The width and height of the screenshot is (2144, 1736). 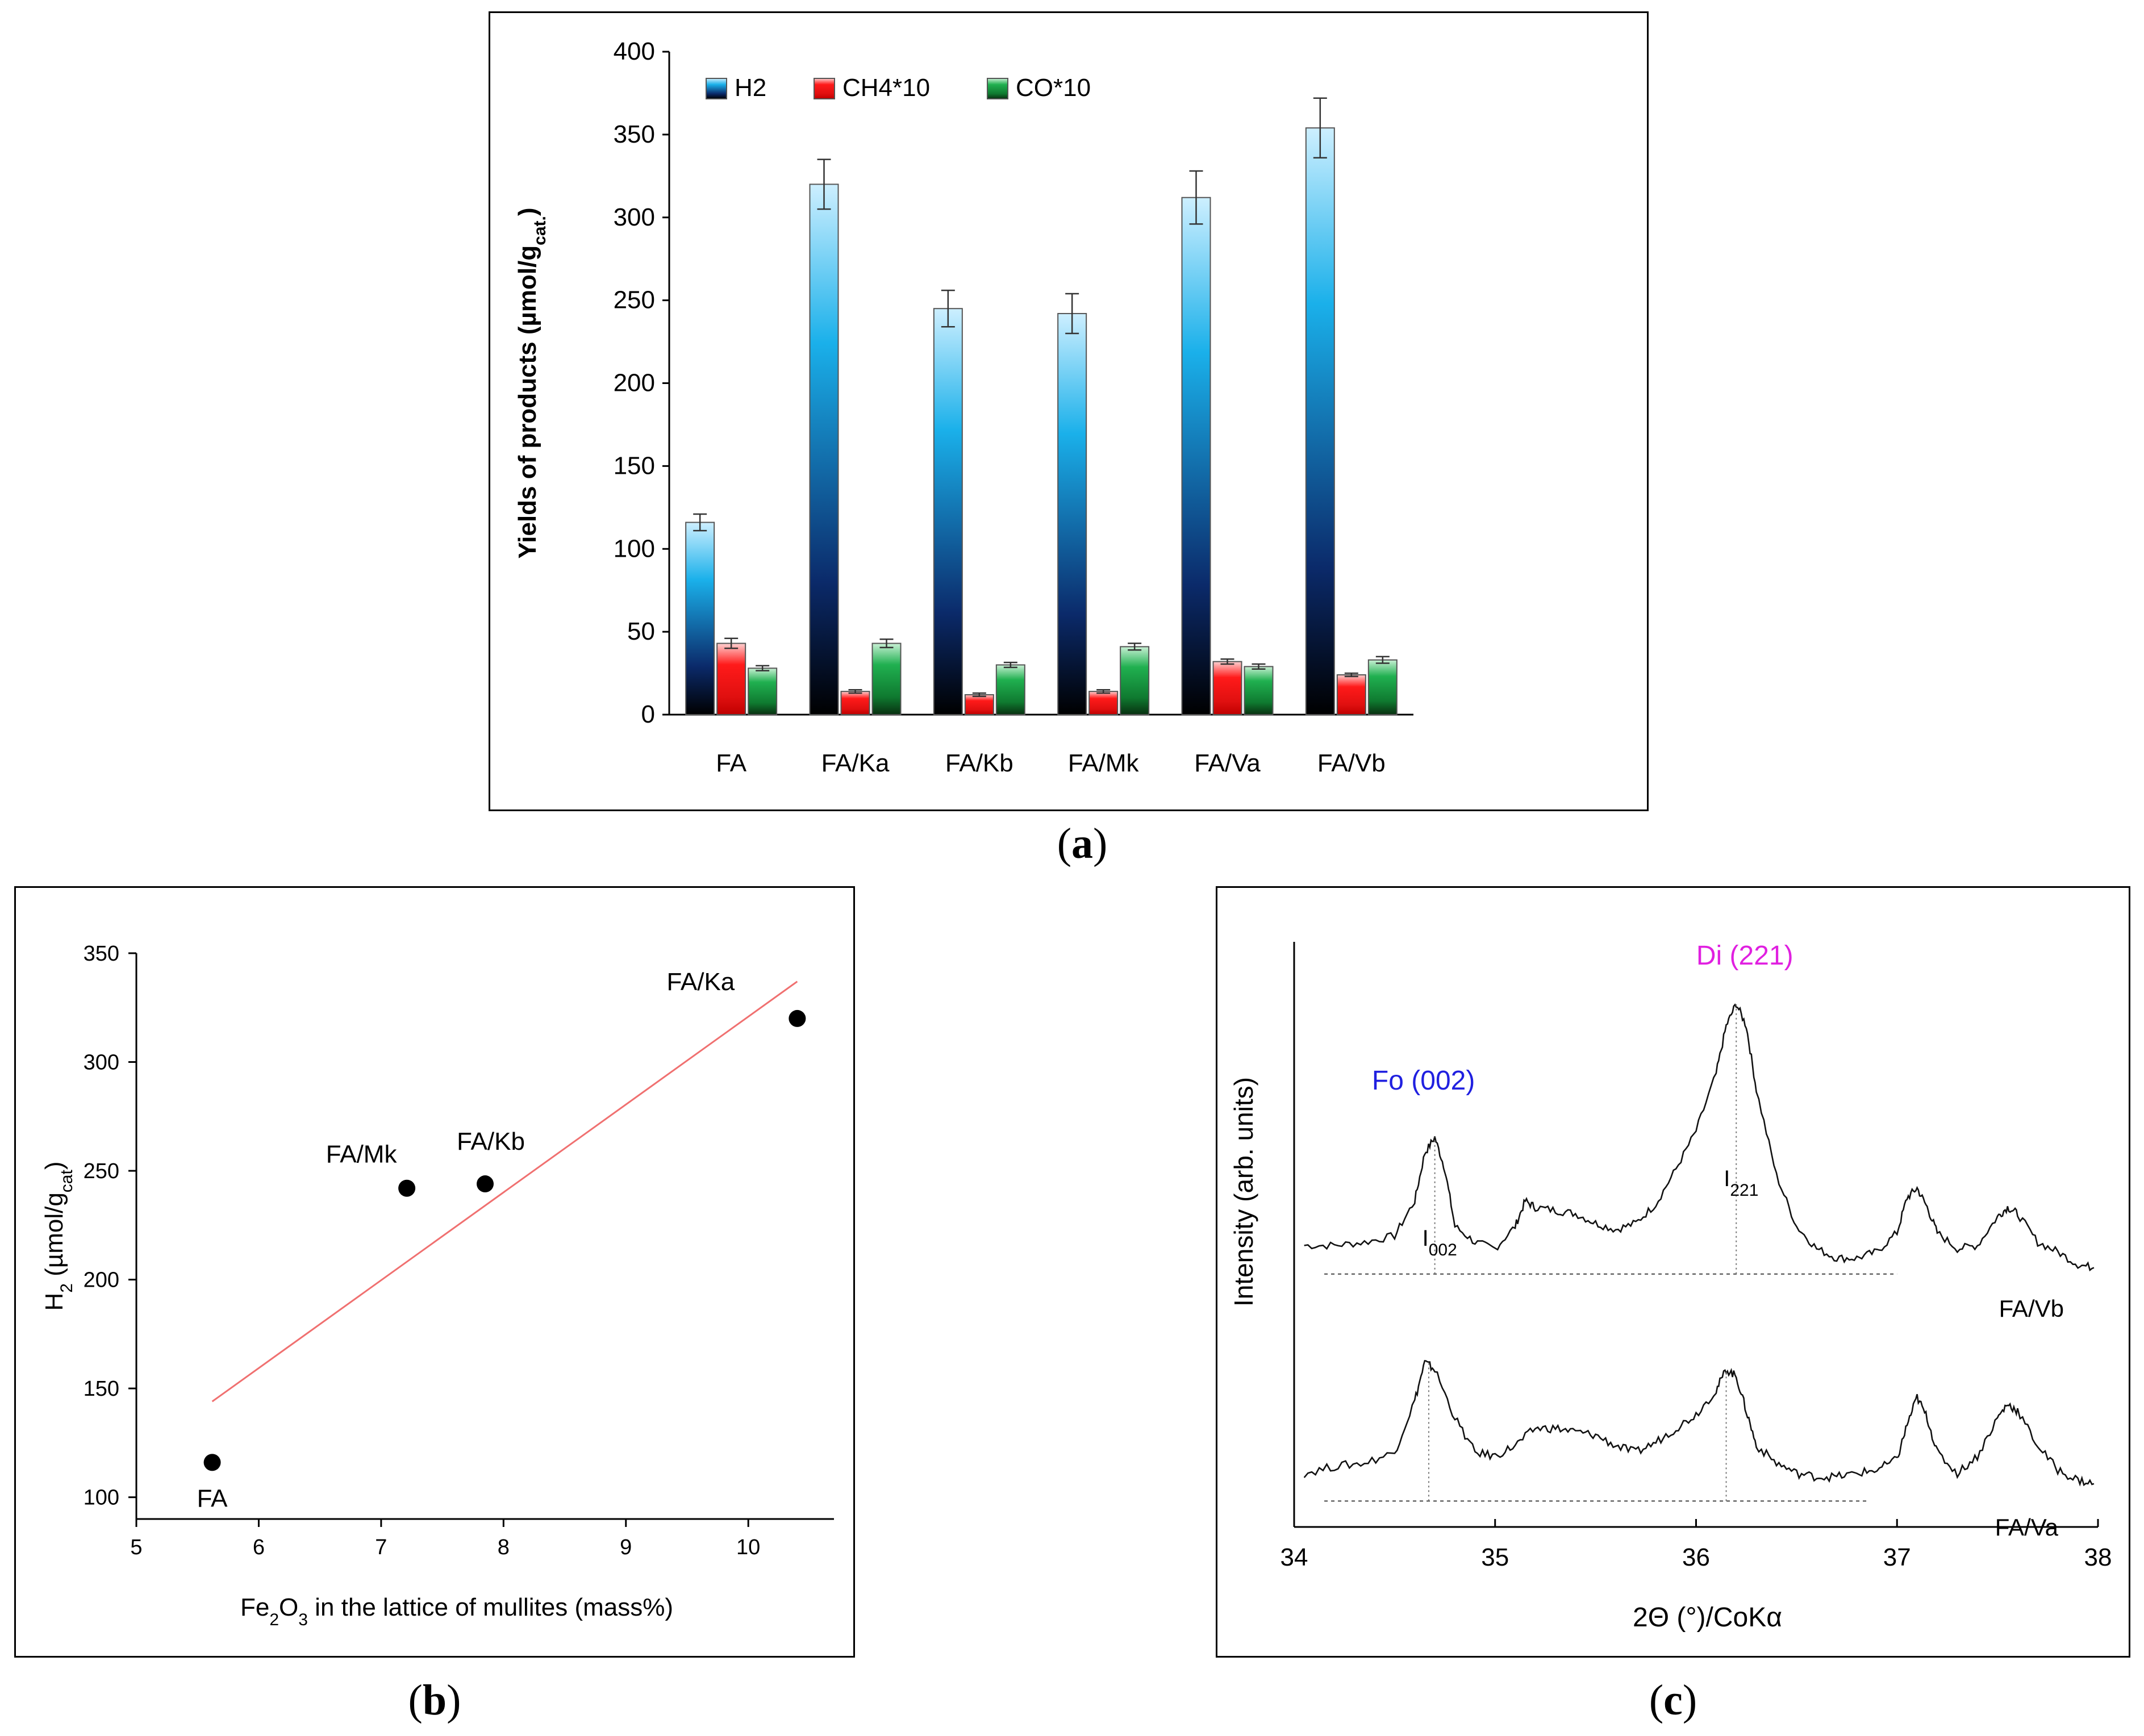 What do you see at coordinates (1423, 1081) in the screenshot?
I see `peak-label-fo: Fo (002)` at bounding box center [1423, 1081].